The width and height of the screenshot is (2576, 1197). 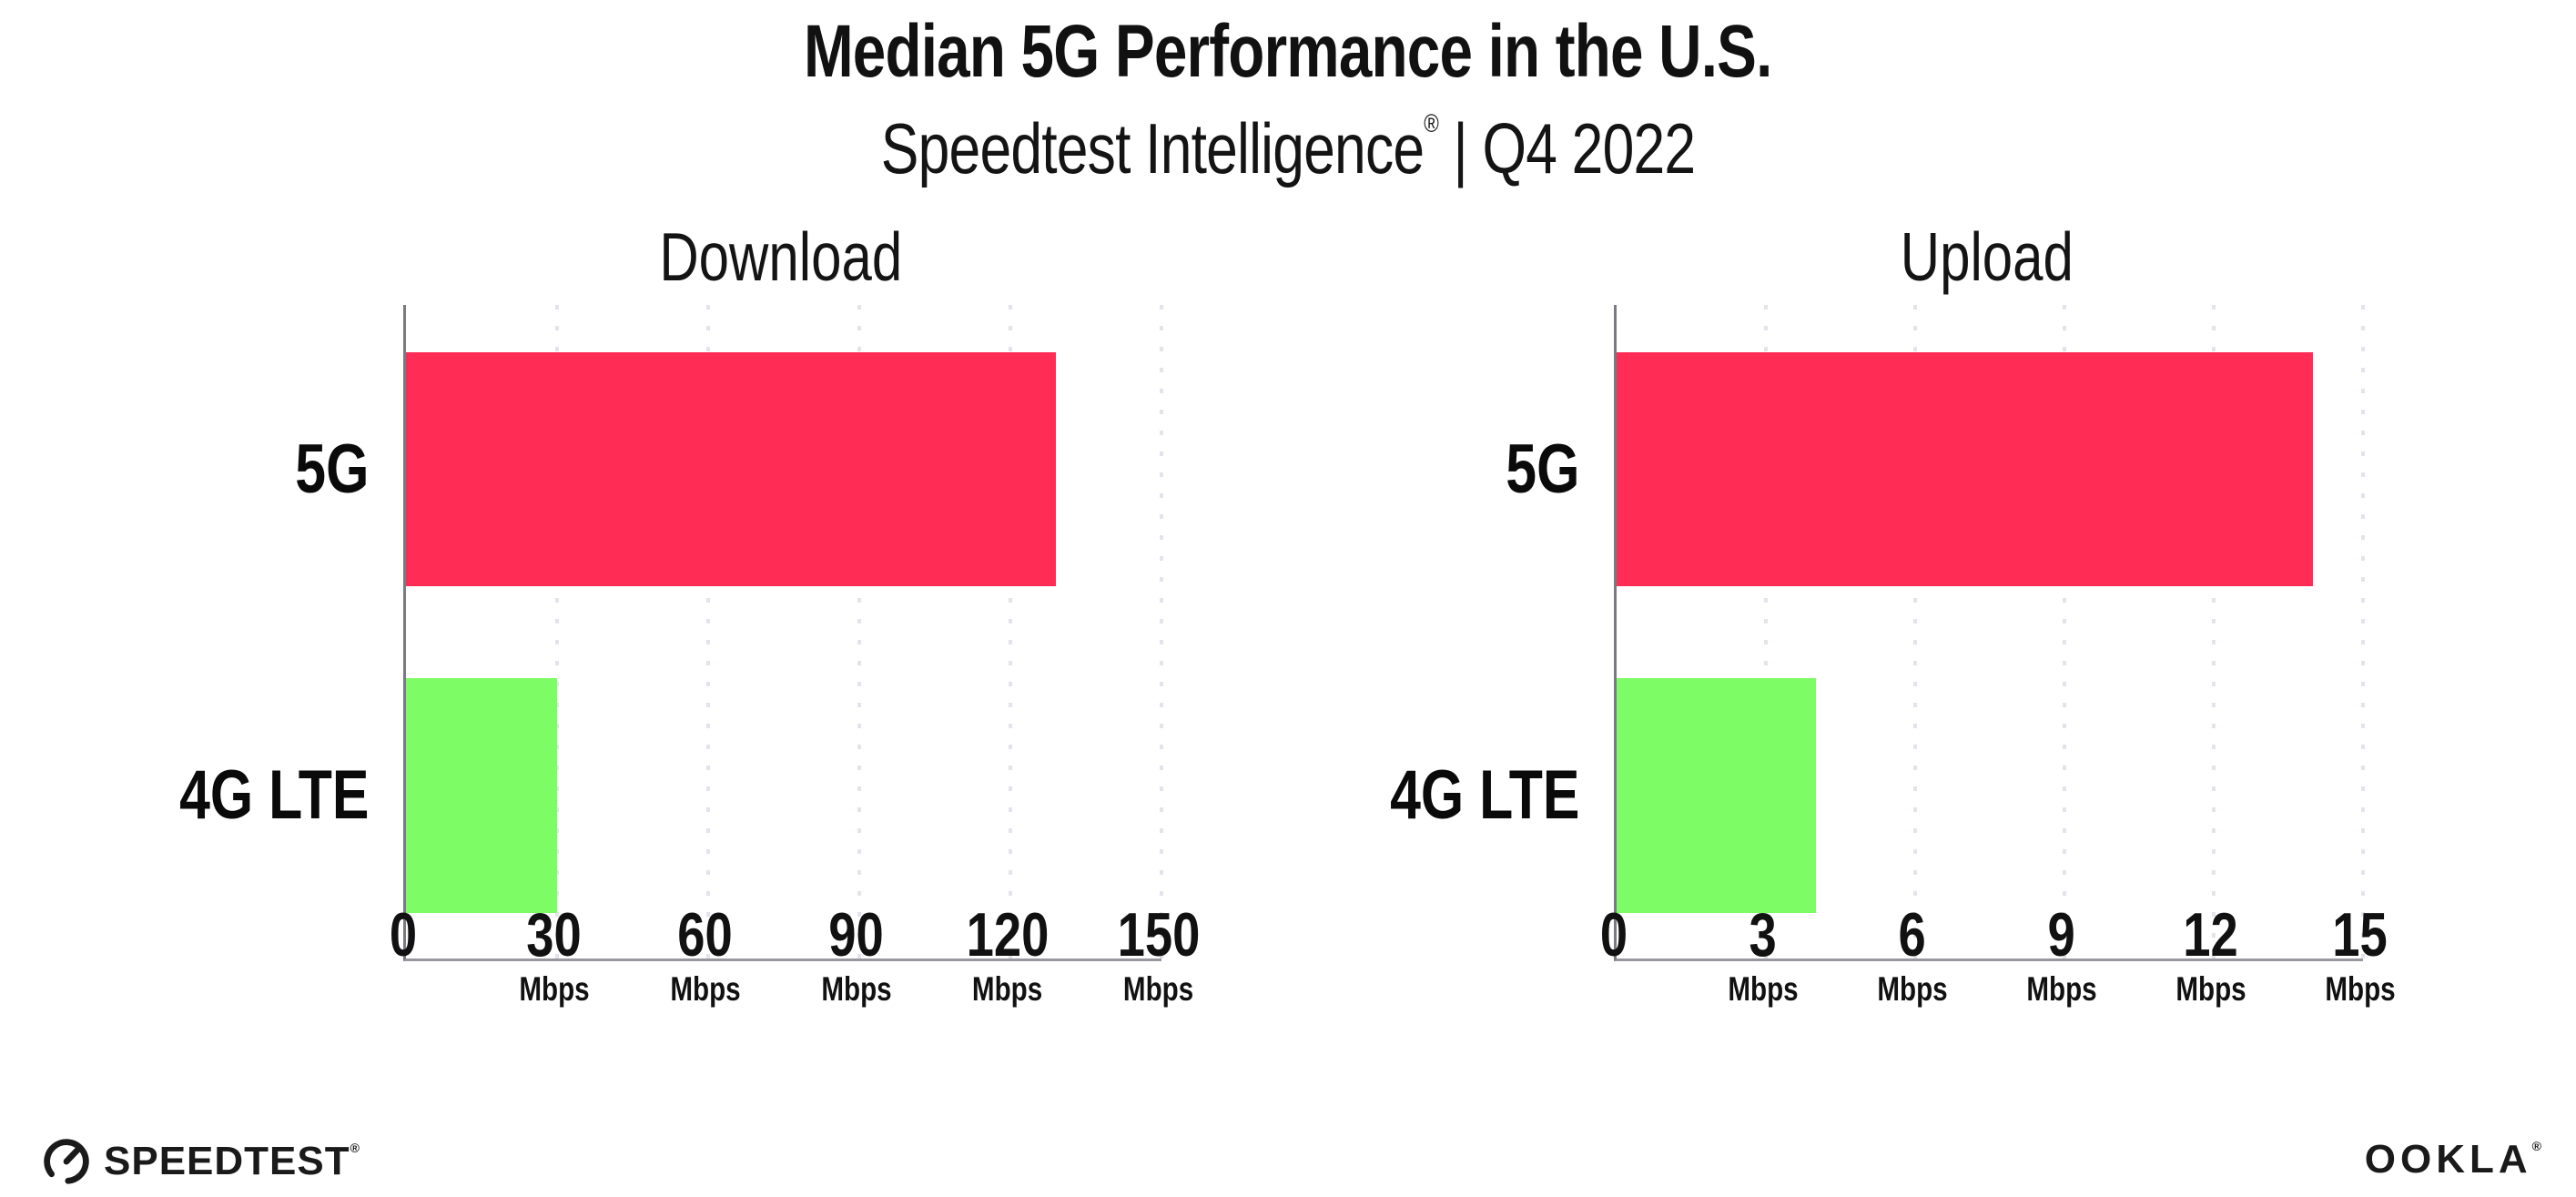 What do you see at coordinates (2360, 954) in the screenshot?
I see `x-tick-15: 15 Mbps` at bounding box center [2360, 954].